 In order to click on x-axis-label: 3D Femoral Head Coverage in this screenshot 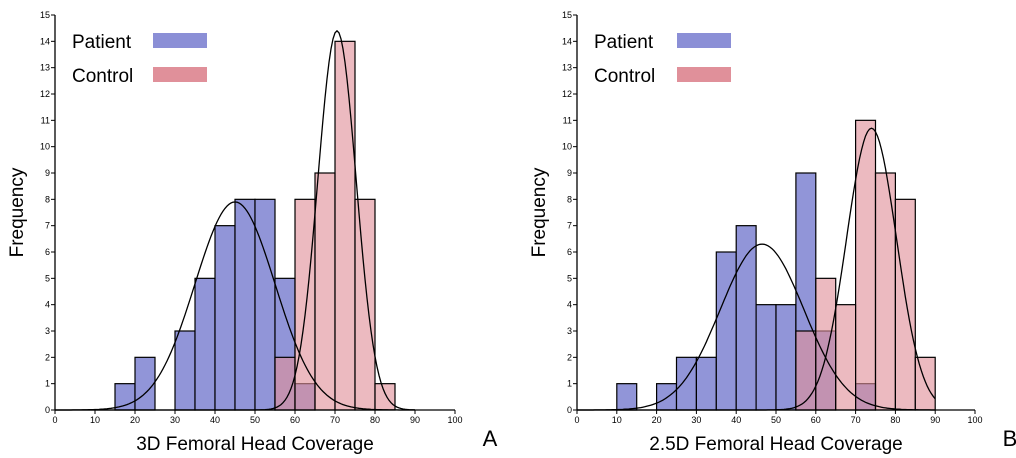, I will do `click(255, 444)`.